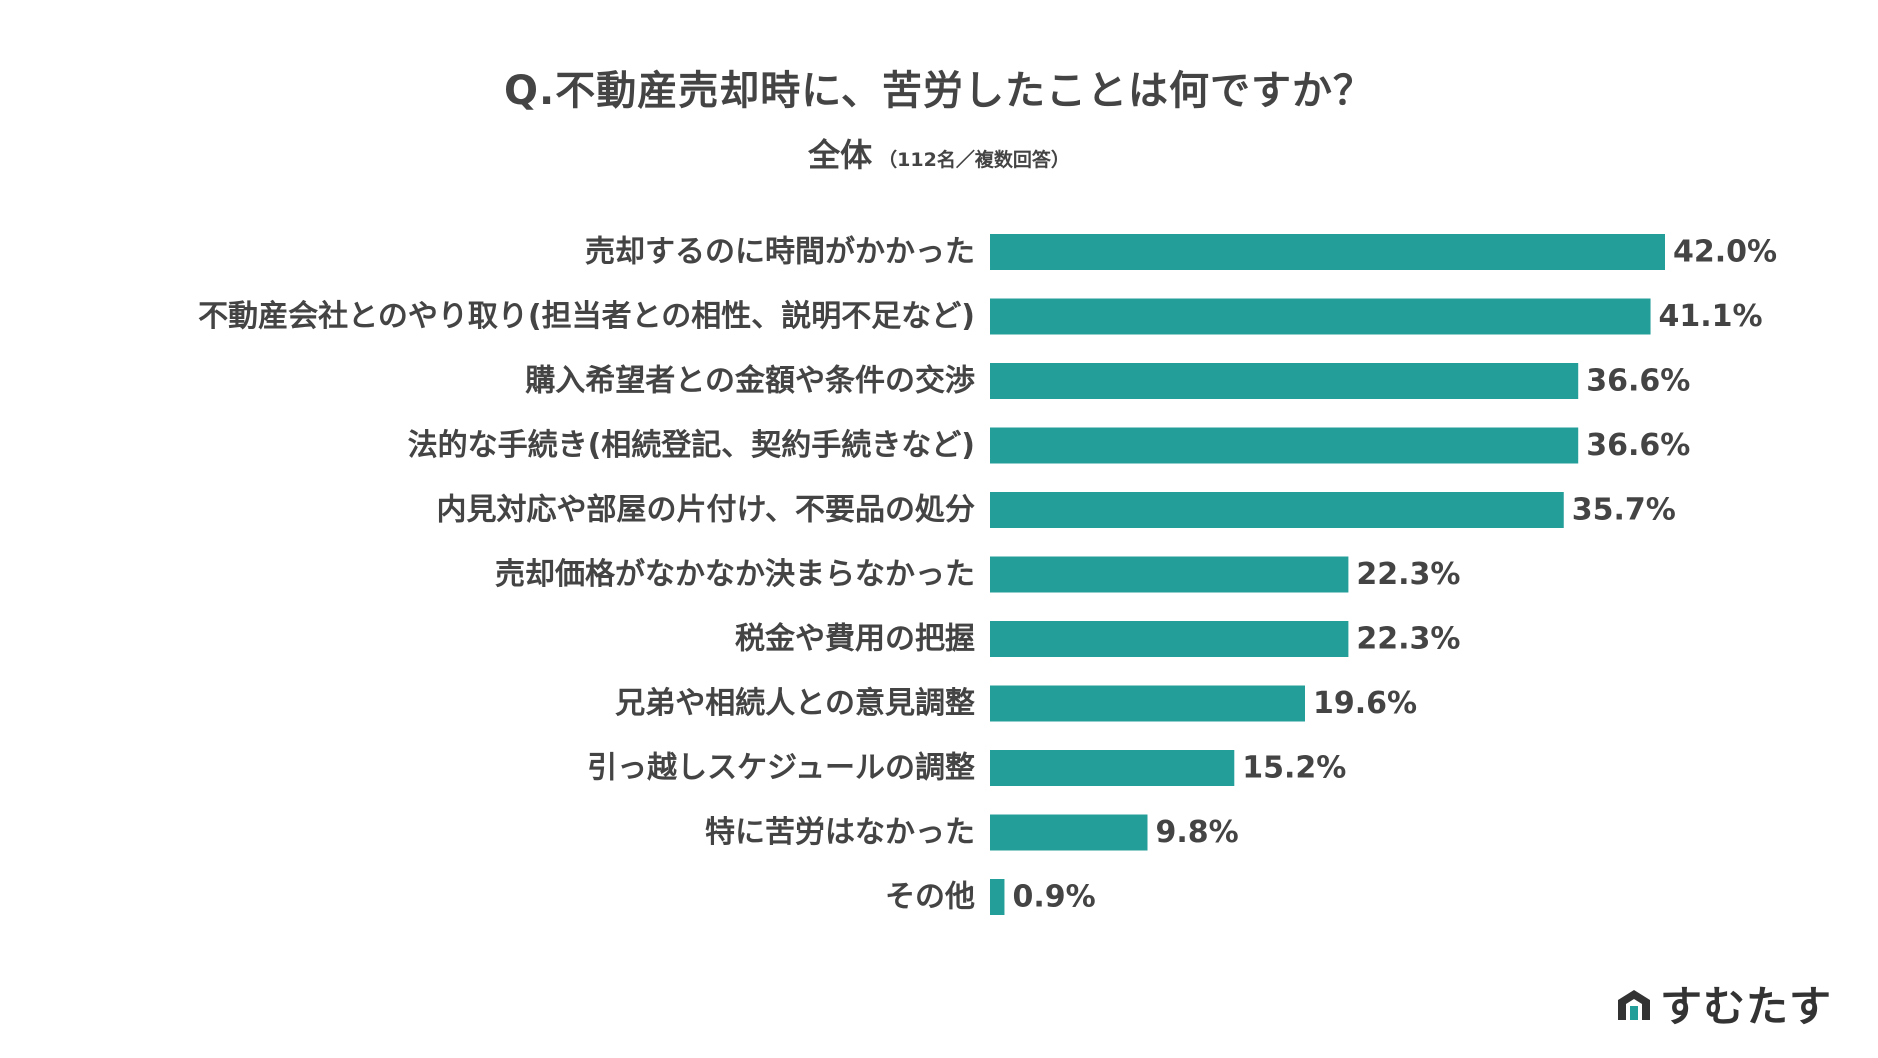  Describe the element at coordinates (840, 832) in the screenshot. I see `category-label-9: 特に苦労はなかった` at that location.